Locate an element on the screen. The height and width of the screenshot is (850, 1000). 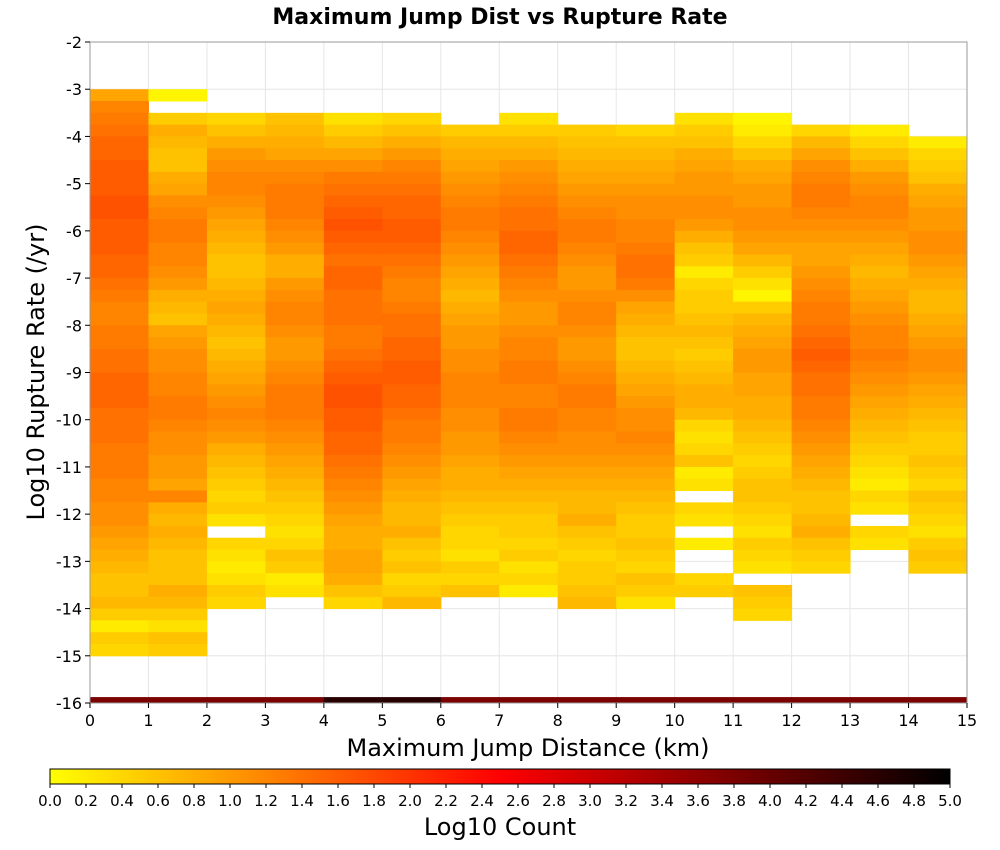
colorbar-tick-label: 3.6 is located at coordinates (698, 801).